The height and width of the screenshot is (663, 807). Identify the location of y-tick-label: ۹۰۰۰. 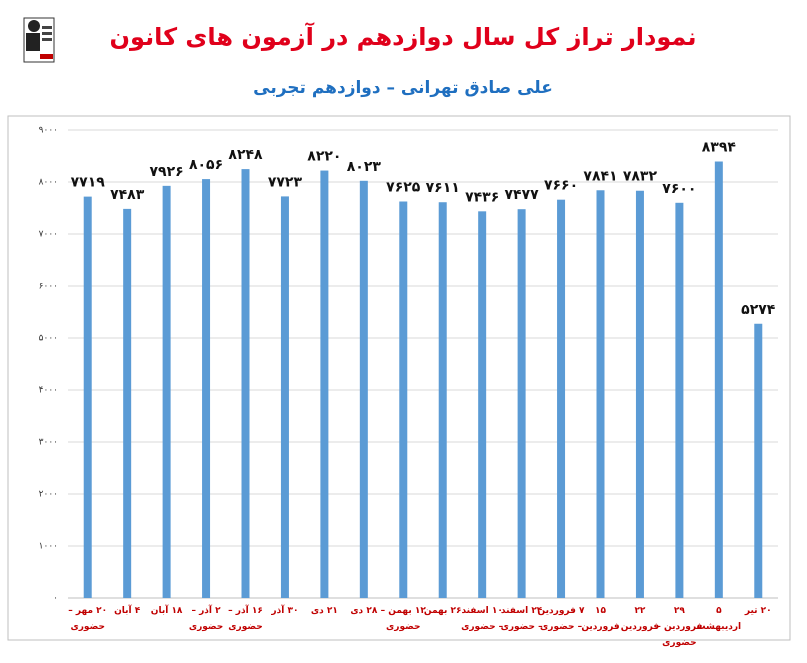
(48, 131).